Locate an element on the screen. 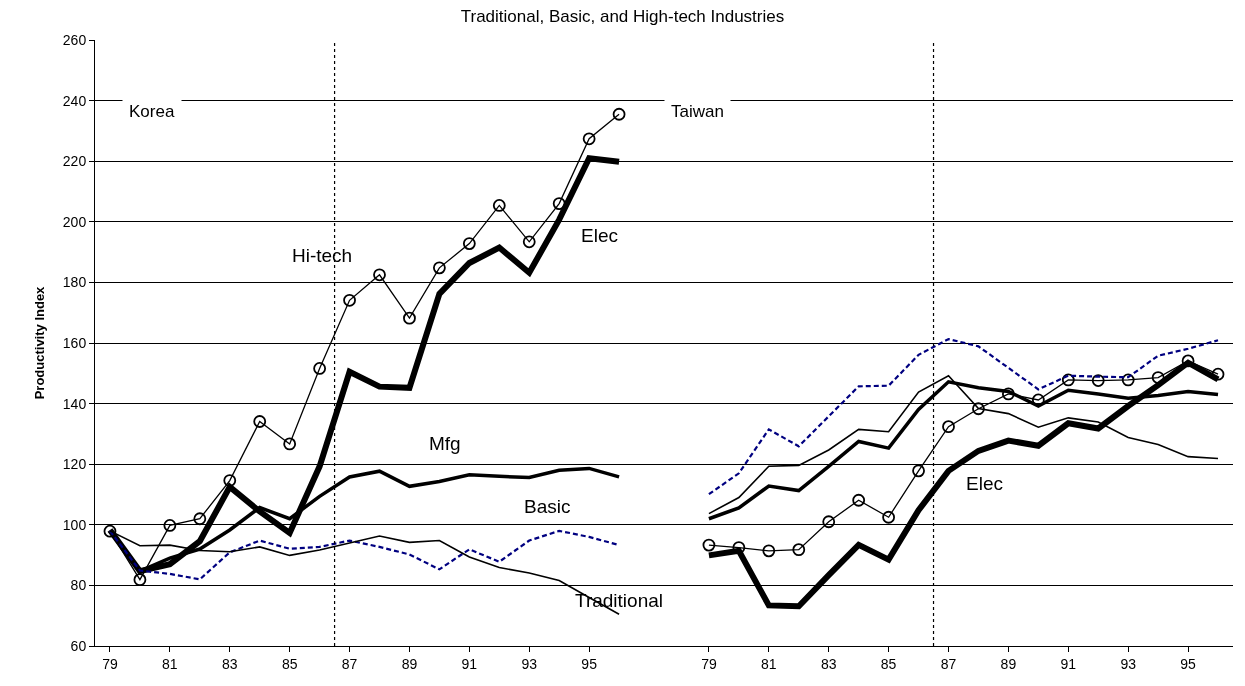 The height and width of the screenshot is (686, 1245). y-tick-label: 240 is located at coordinates (74, 100).